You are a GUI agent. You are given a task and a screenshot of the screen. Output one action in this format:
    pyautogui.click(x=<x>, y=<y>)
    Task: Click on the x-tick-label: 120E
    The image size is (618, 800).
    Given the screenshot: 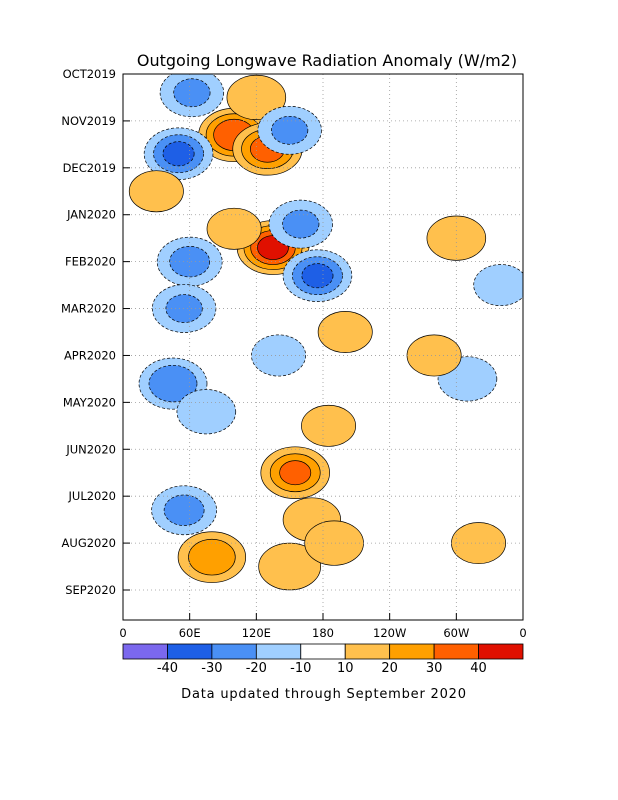 What is the action you would take?
    pyautogui.click(x=256, y=633)
    